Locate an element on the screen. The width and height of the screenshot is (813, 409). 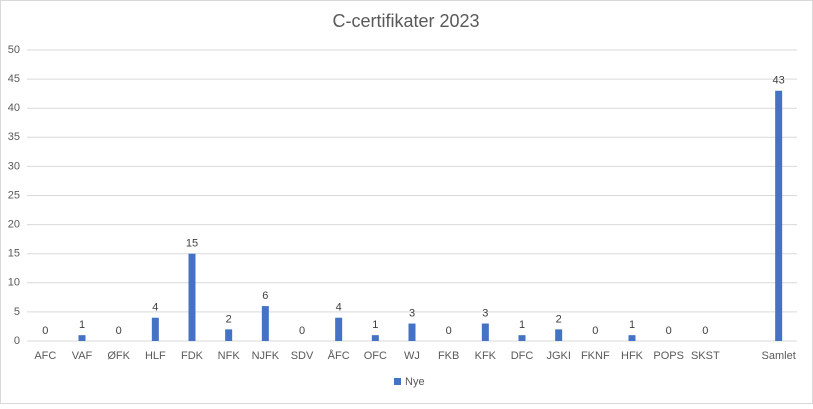
data-label: 43 is located at coordinates (779, 81).